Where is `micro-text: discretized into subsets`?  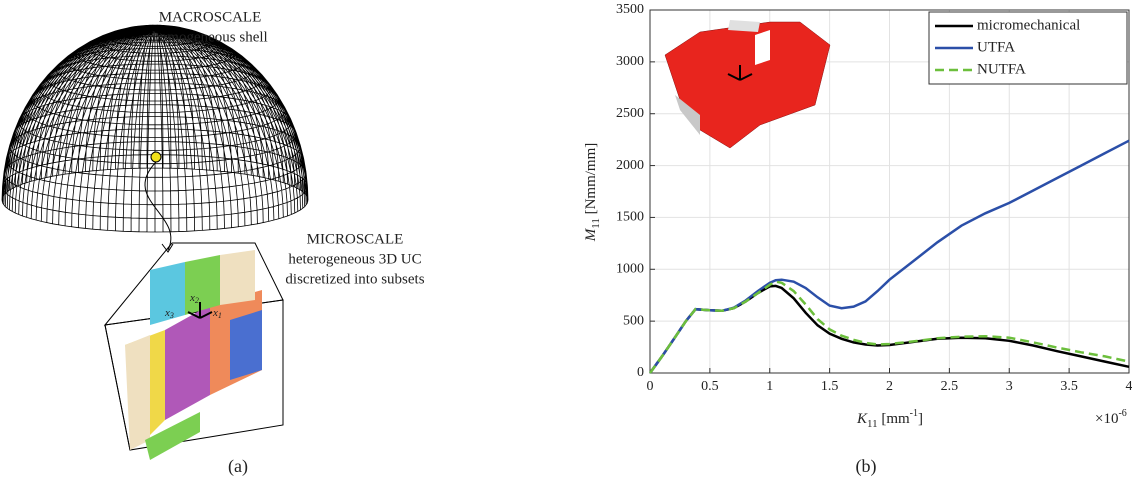
micro-text: discretized into subsets is located at coordinates (354, 279).